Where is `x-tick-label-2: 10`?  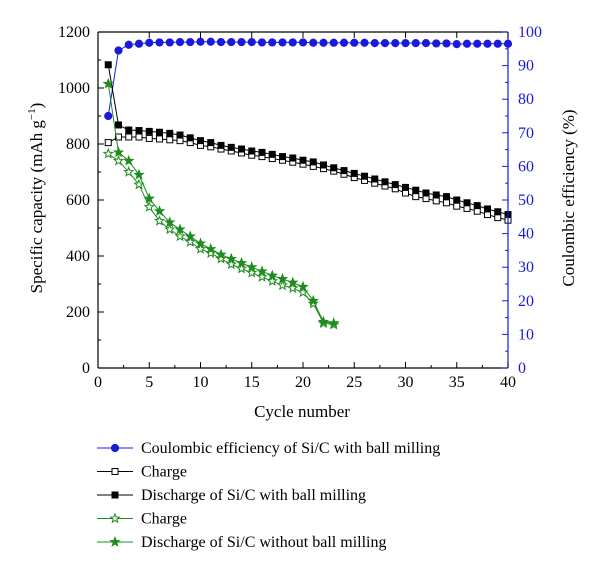
x-tick-label-2: 10 is located at coordinates (201, 382).